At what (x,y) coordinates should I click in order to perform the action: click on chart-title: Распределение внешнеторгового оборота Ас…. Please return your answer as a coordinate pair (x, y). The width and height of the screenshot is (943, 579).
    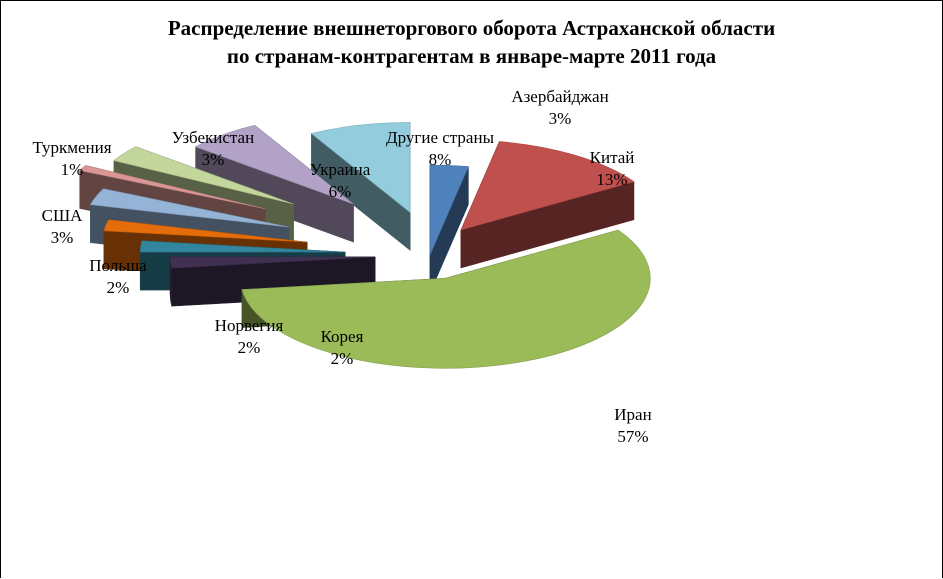
    Looking at the image, I should click on (471, 42).